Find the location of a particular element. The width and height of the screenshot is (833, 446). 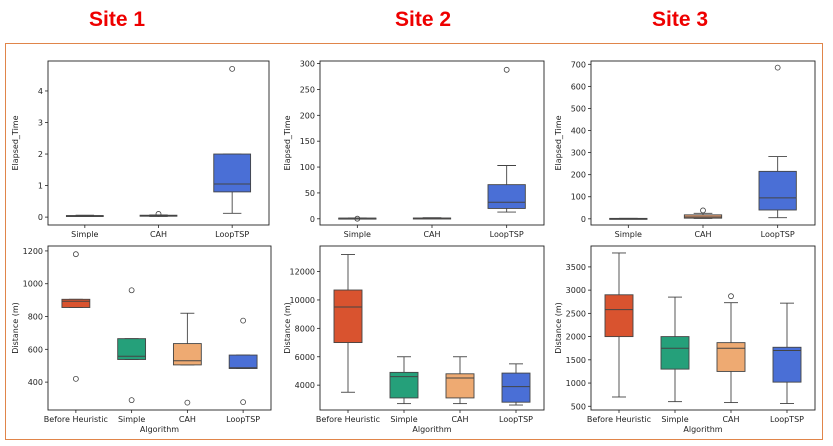

y-tick-label: 50 is located at coordinates (310, 193).